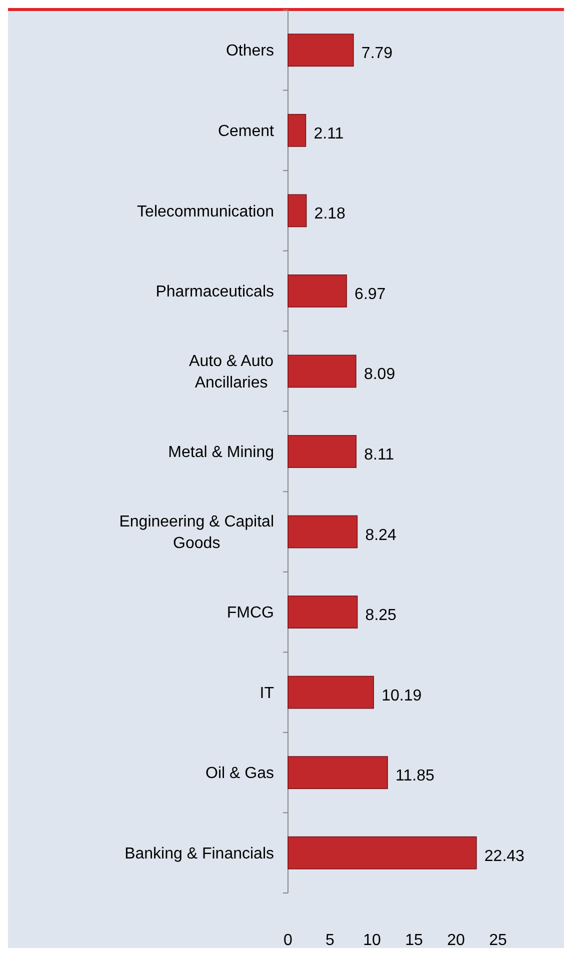 This screenshot has width=572, height=956. I want to click on data-label: 8.09, so click(380, 375).